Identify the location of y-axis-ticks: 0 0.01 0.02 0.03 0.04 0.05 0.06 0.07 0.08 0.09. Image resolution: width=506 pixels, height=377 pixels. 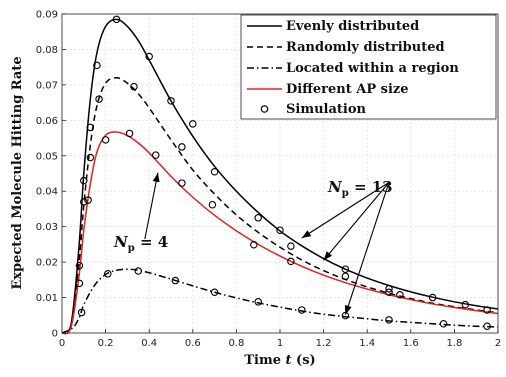
(51, 175).